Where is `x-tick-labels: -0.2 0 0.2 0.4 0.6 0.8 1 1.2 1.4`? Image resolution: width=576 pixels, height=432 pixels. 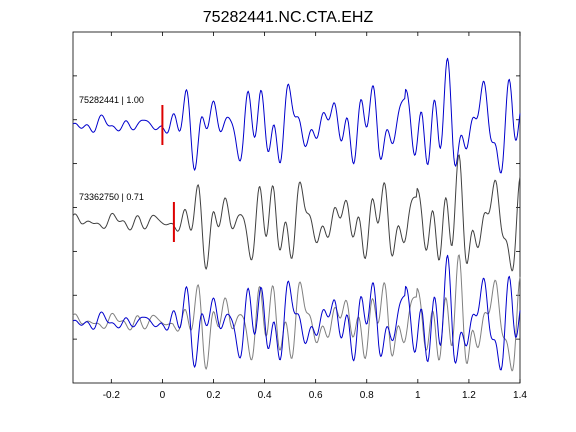
x-tick-labels: -0.2 0 0.2 0.4 0.6 0.8 1 1.2 1.4 is located at coordinates (315, 395).